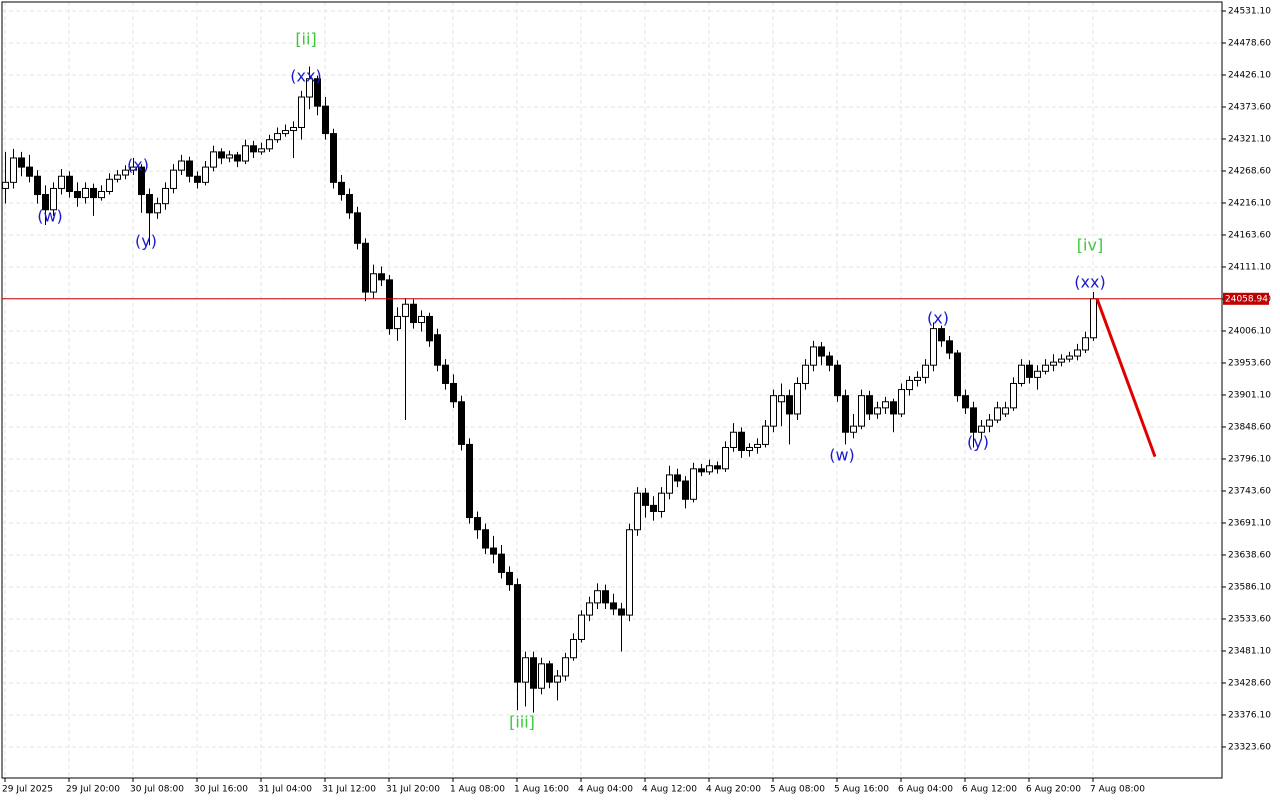  What do you see at coordinates (1249, 491) in the screenshot?
I see `y-tick-label: 23743.60` at bounding box center [1249, 491].